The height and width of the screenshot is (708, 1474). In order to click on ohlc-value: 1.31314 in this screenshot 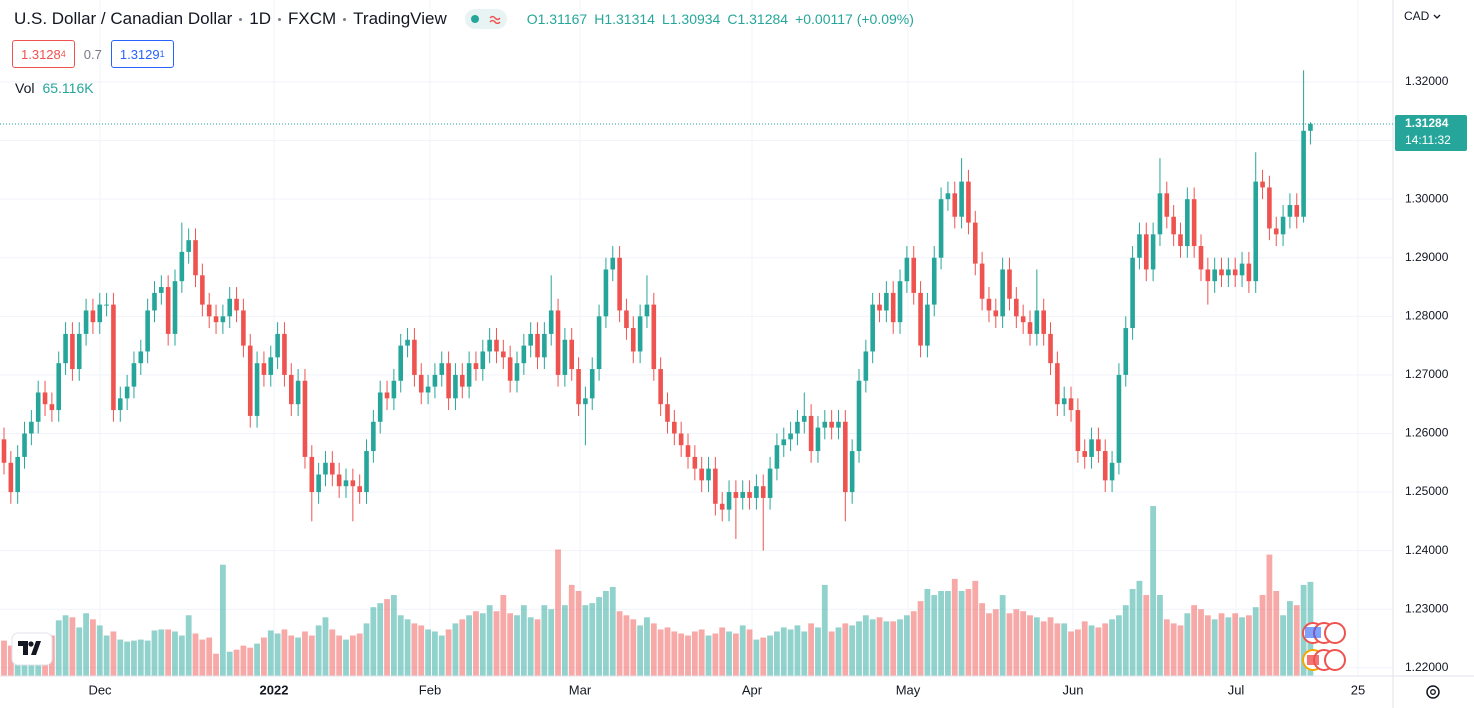, I will do `click(629, 19)`.